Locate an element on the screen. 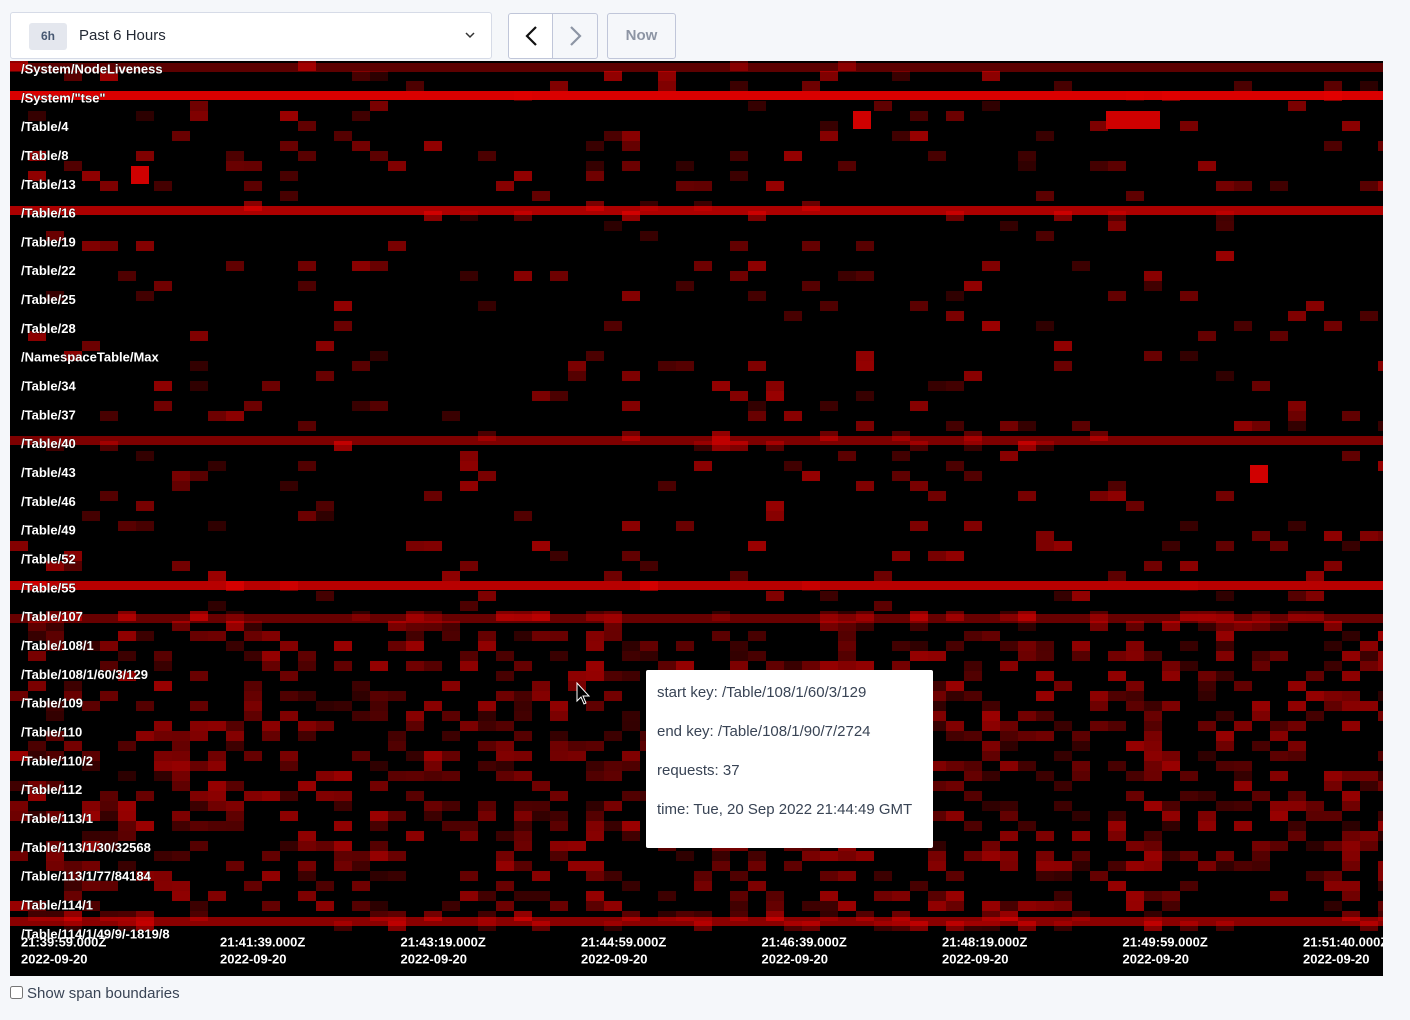 The image size is (1410, 1020). key-label: /Table/55 is located at coordinates (48, 587).